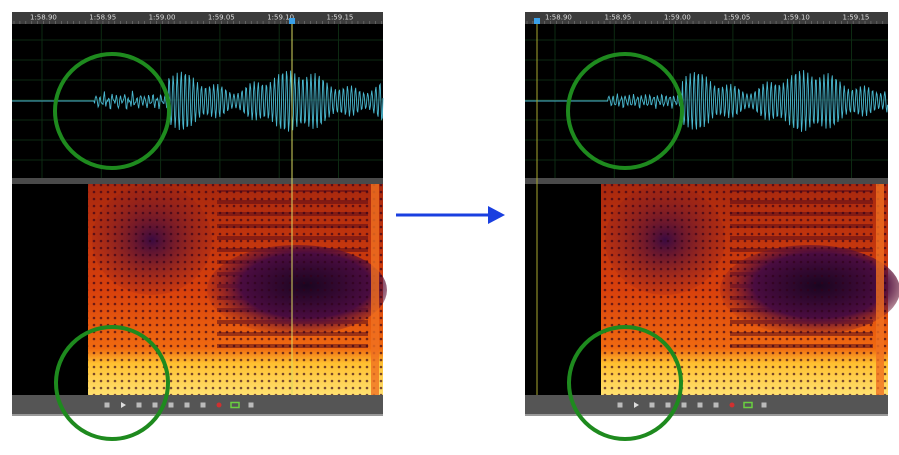 The image size is (899, 455). Describe the element at coordinates (496, 215) in the screenshot. I see `arrow-head` at that location.